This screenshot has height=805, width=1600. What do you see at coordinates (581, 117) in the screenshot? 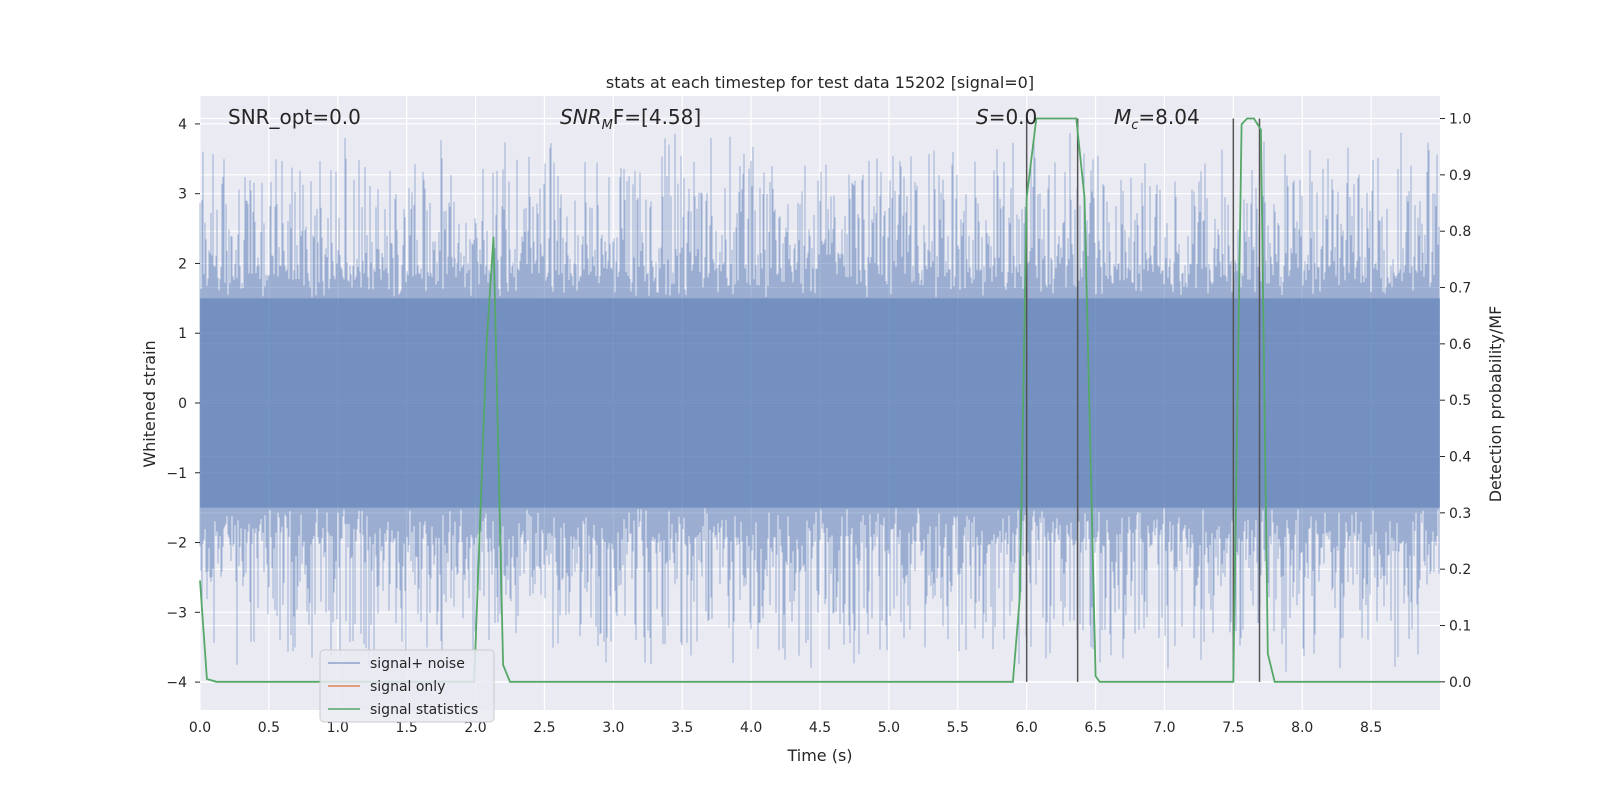
I see `annotation-snr-mf-base: SNR` at bounding box center [581, 117].